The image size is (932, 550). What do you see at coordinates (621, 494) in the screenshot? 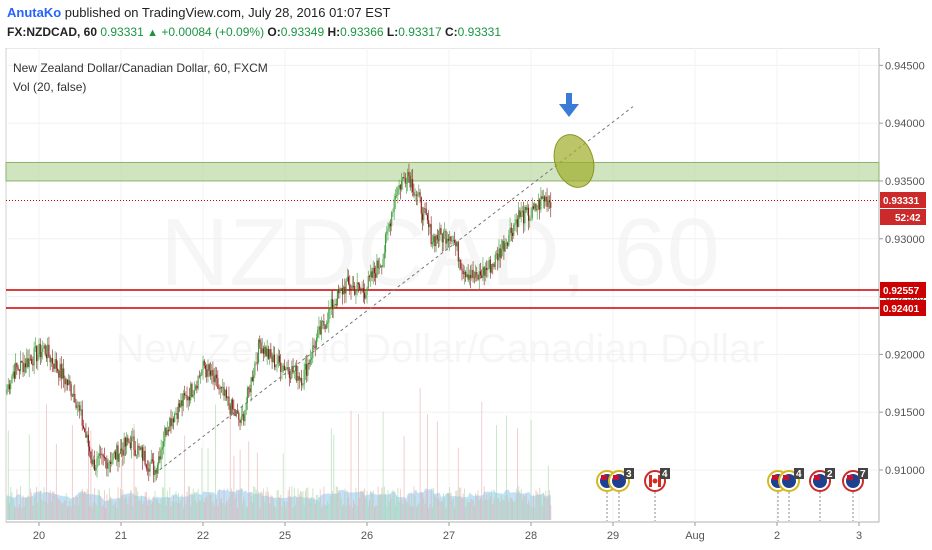
I see `event-au-2: 3` at bounding box center [621, 494].